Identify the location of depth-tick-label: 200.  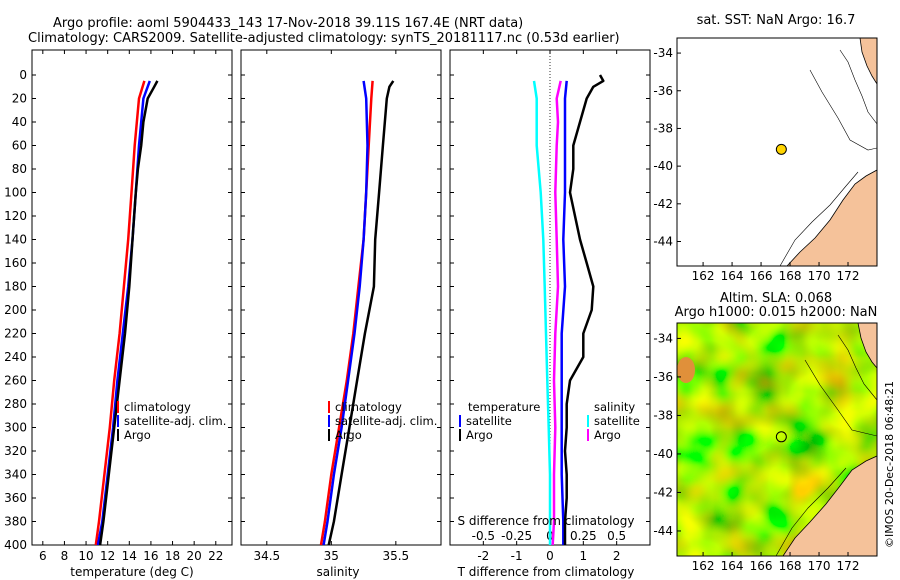
(15, 310).